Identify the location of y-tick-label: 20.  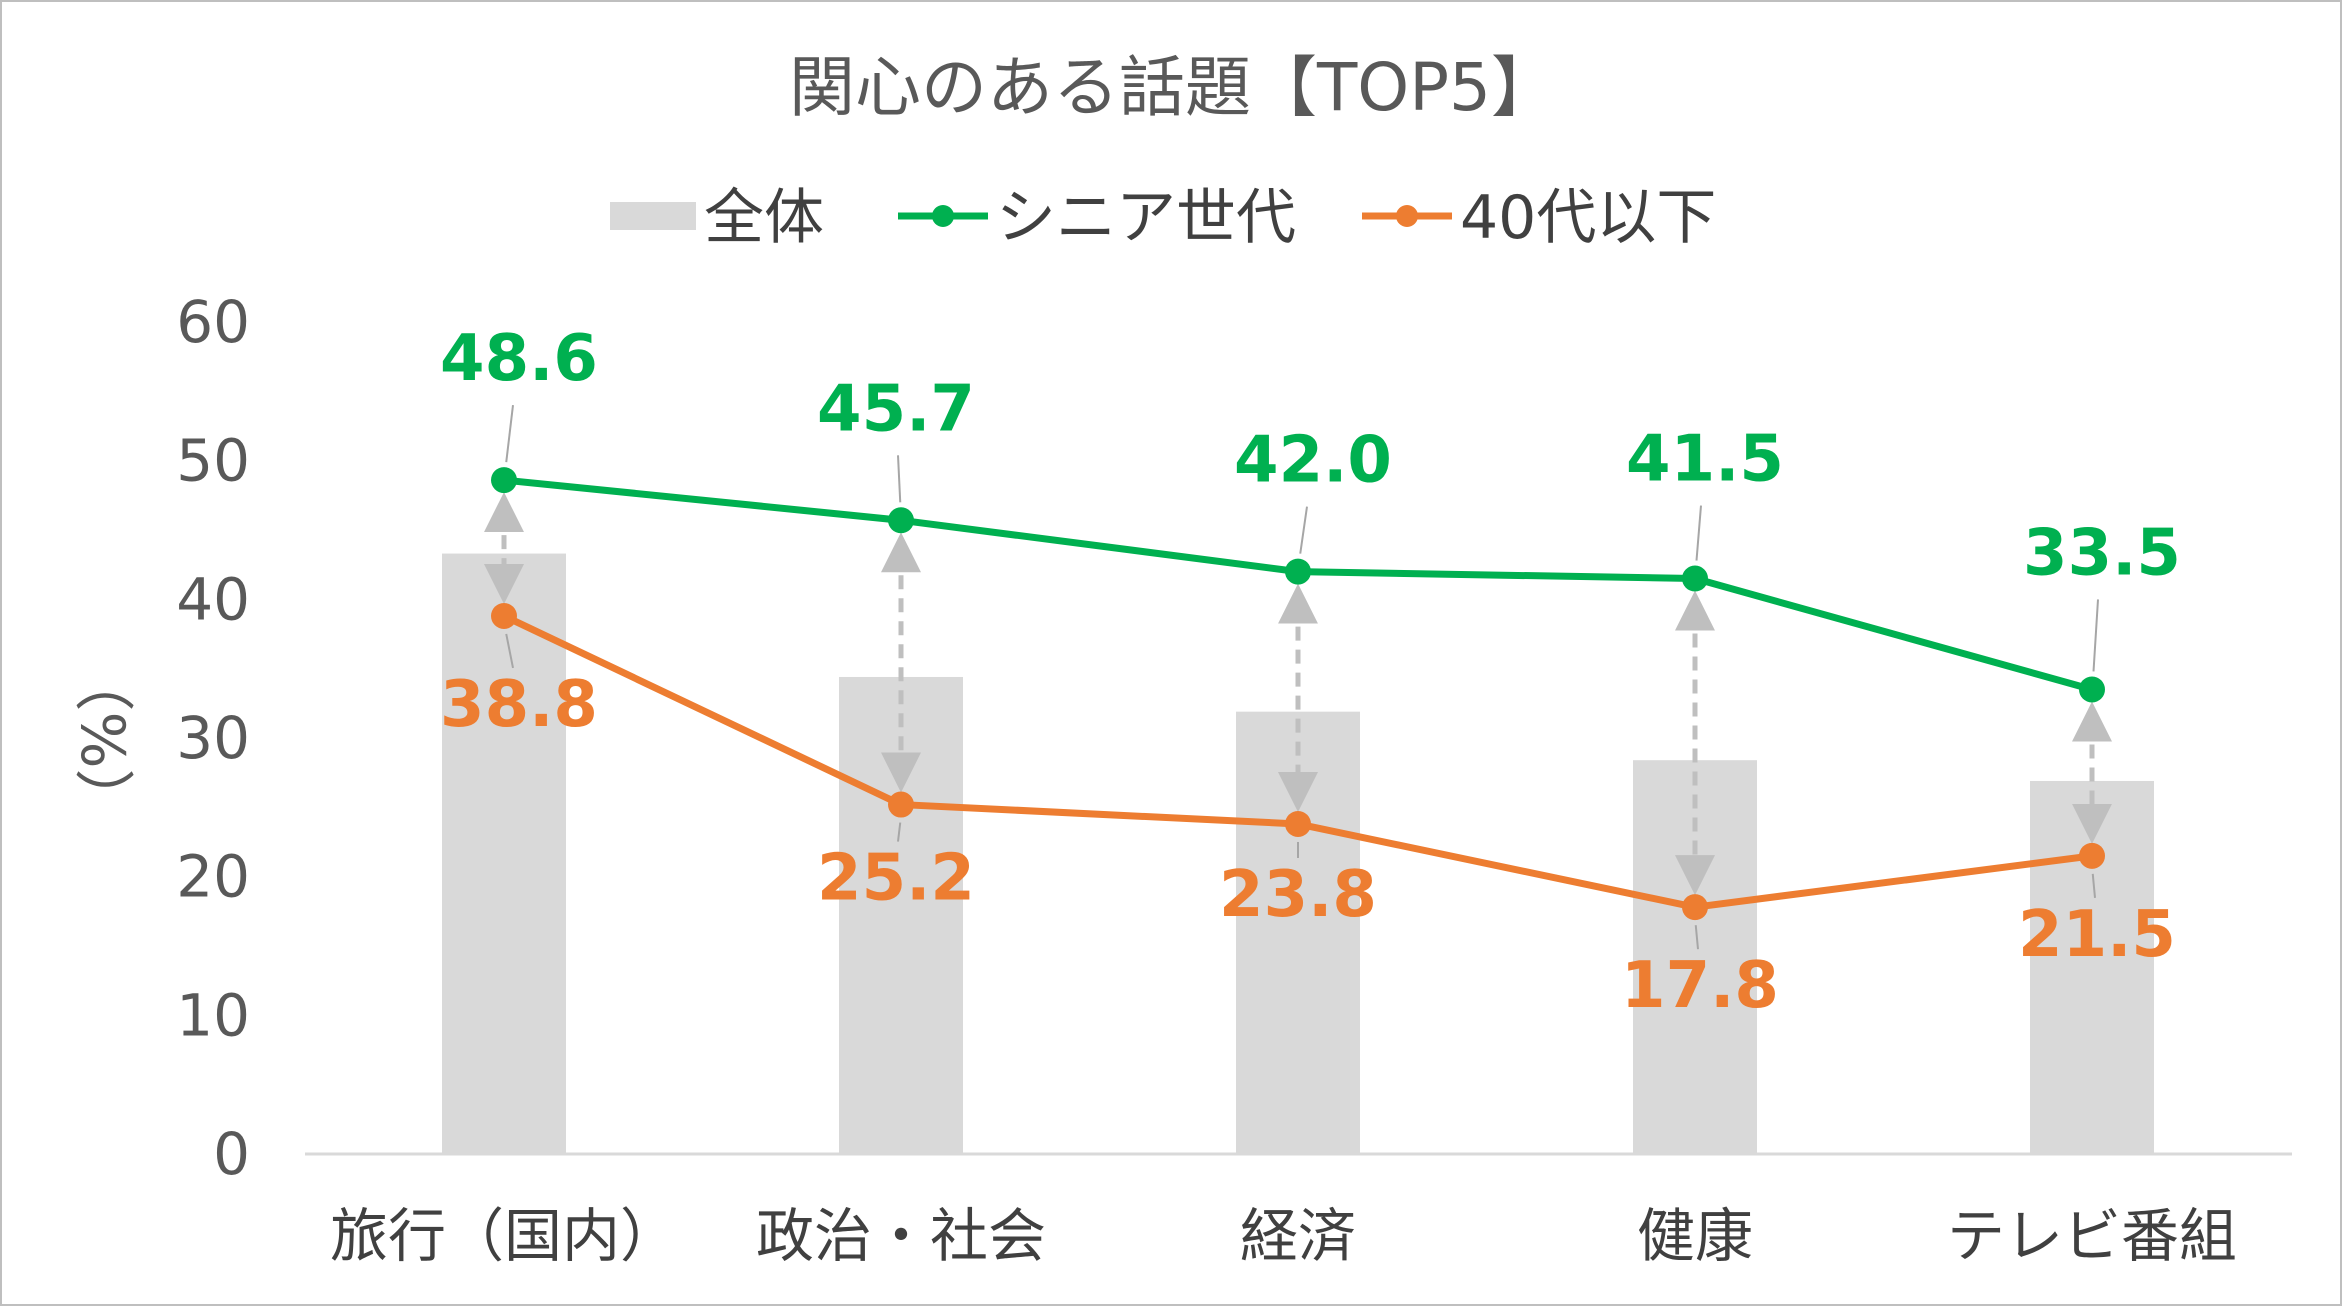
(213, 877).